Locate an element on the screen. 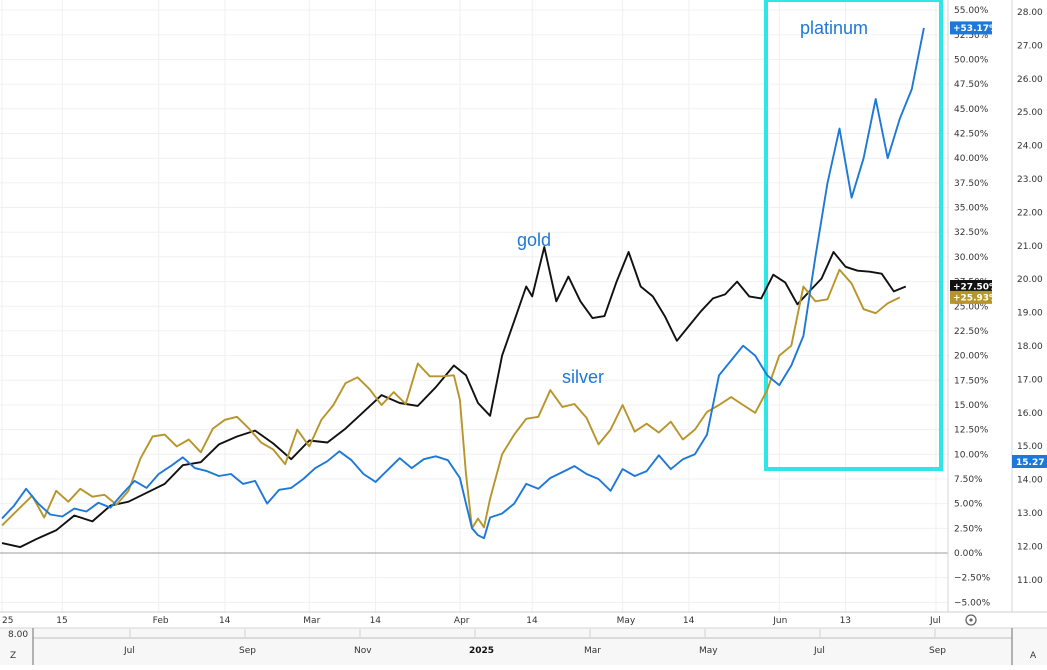 The width and height of the screenshot is (1047, 670). percent-tick-label: 25.00% is located at coordinates (971, 307).